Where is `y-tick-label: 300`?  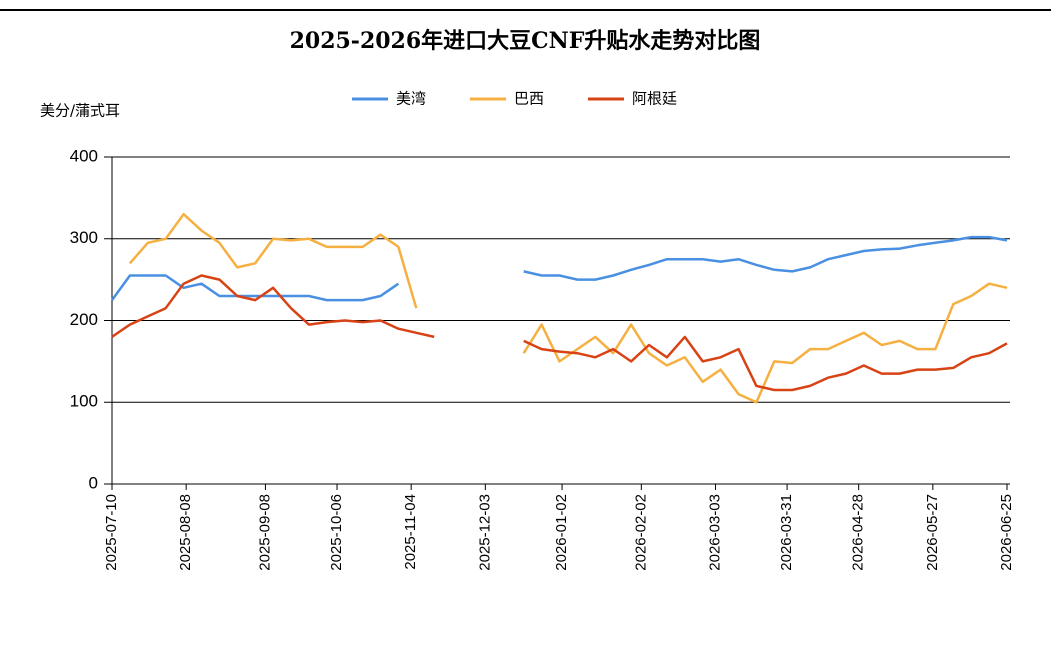 y-tick-label: 300 is located at coordinates (84, 237).